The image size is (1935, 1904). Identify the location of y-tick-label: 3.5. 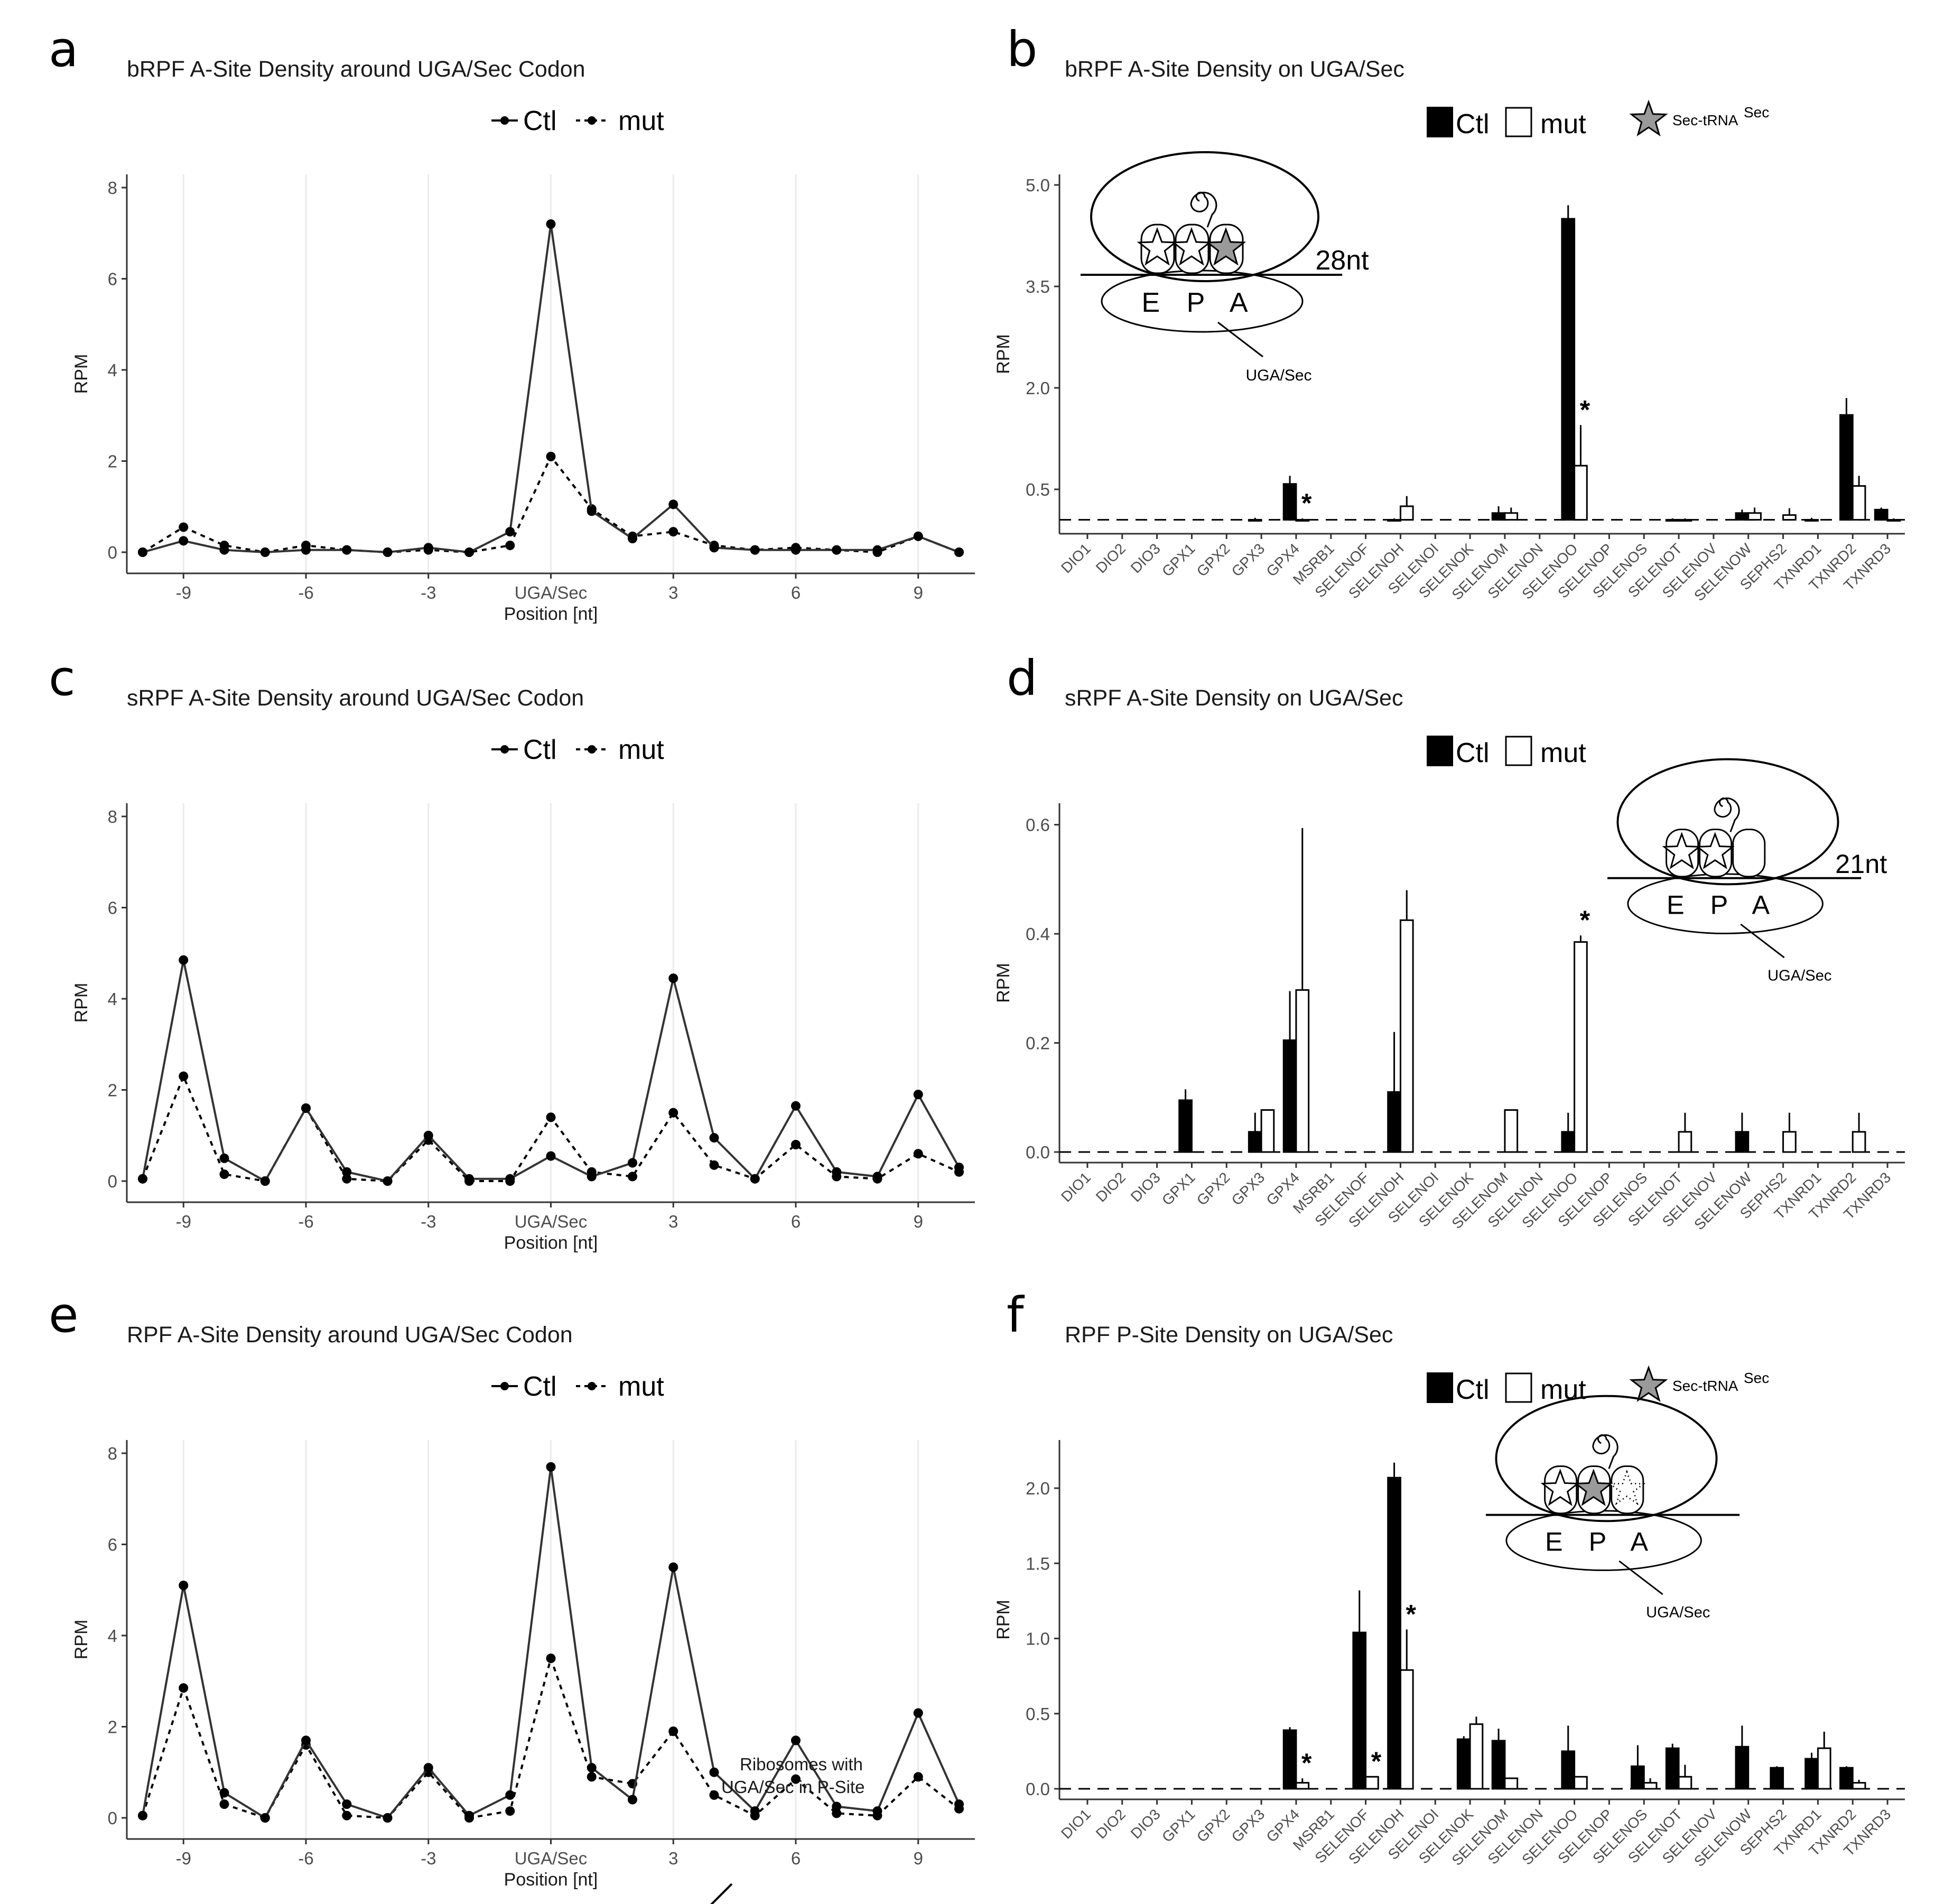
(1038, 286).